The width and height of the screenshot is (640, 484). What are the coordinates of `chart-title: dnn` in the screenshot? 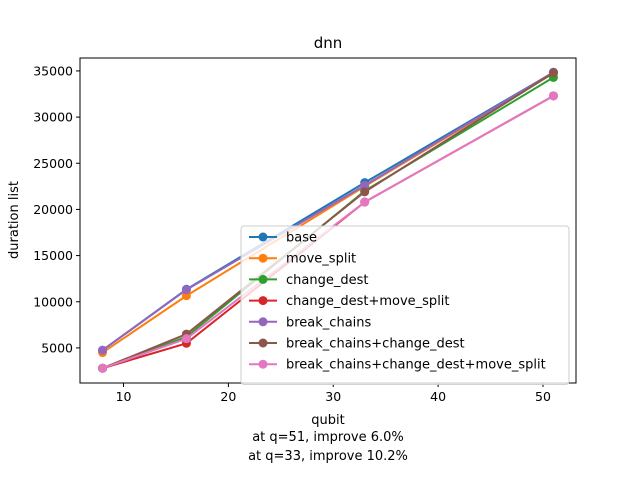 It's located at (328, 43).